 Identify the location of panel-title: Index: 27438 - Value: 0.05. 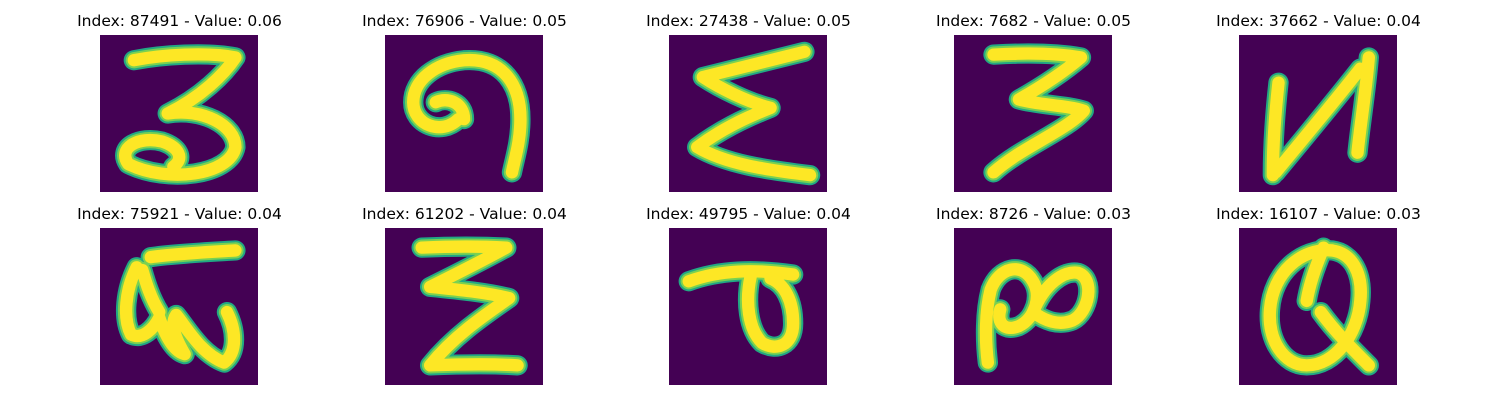
(748, 21).